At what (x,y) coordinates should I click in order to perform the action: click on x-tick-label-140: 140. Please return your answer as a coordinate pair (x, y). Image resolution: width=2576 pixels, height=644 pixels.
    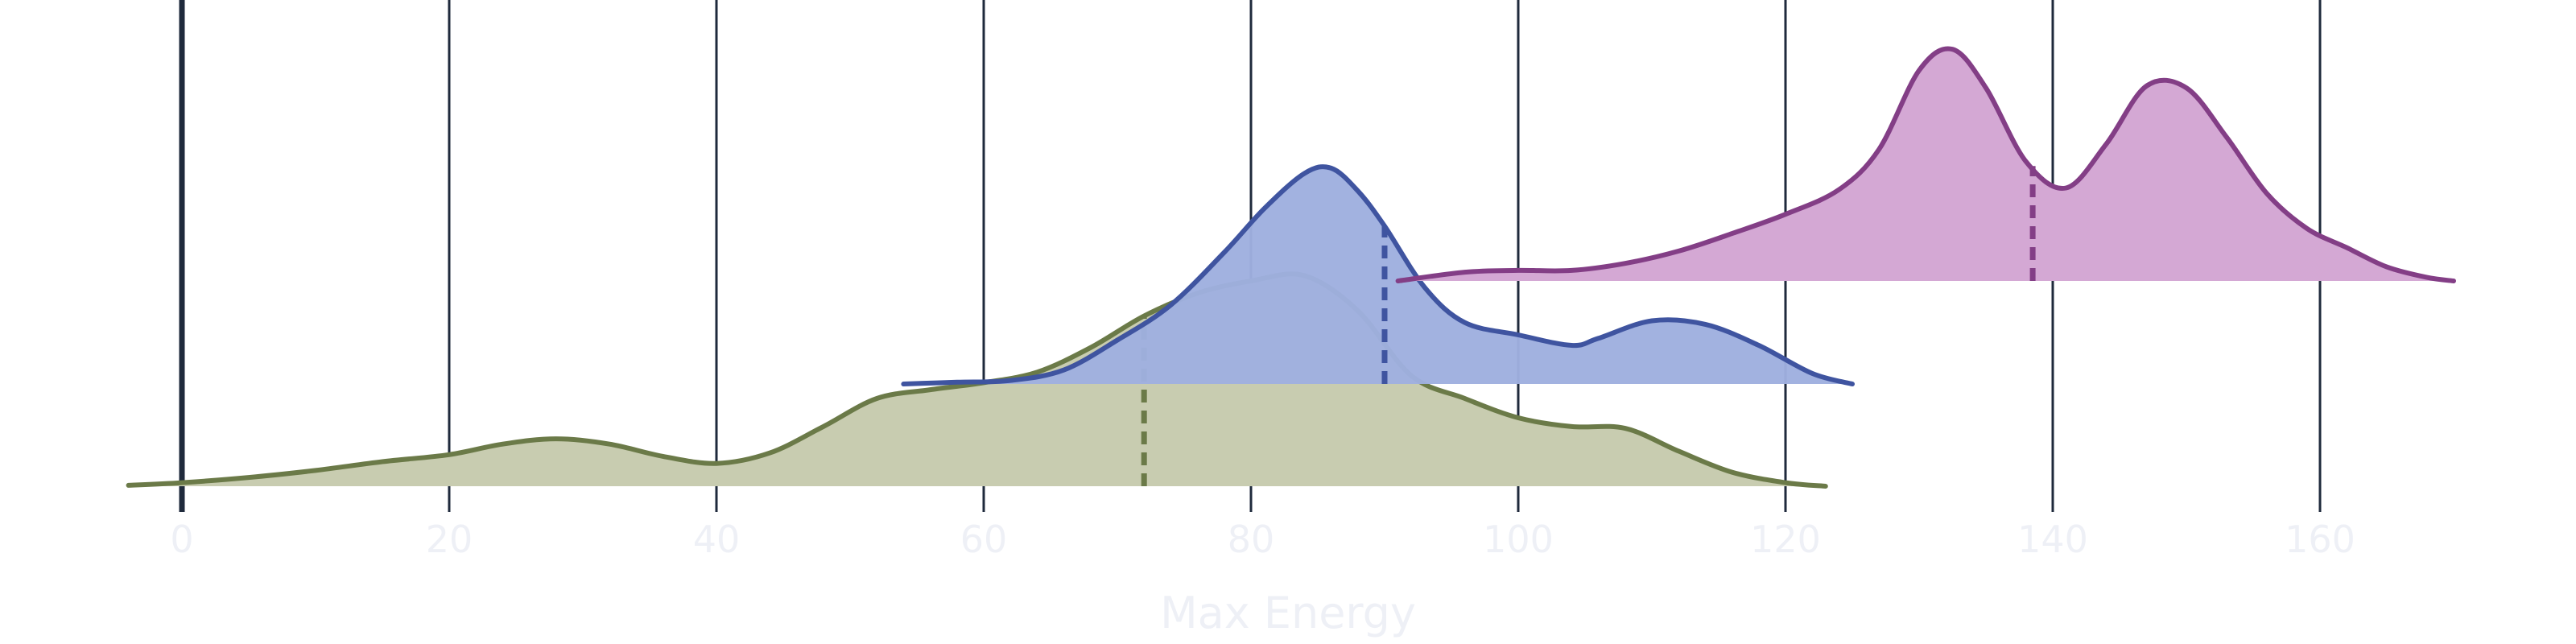
    Looking at the image, I should click on (2052, 539).